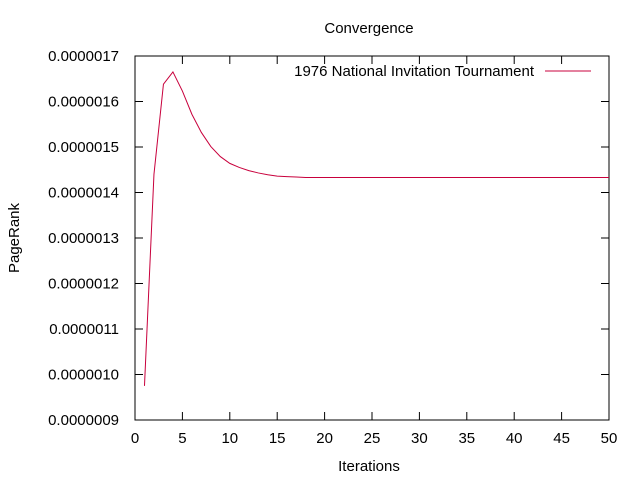  I want to click on y-tick-label: 0.0000010, so click(83, 375).